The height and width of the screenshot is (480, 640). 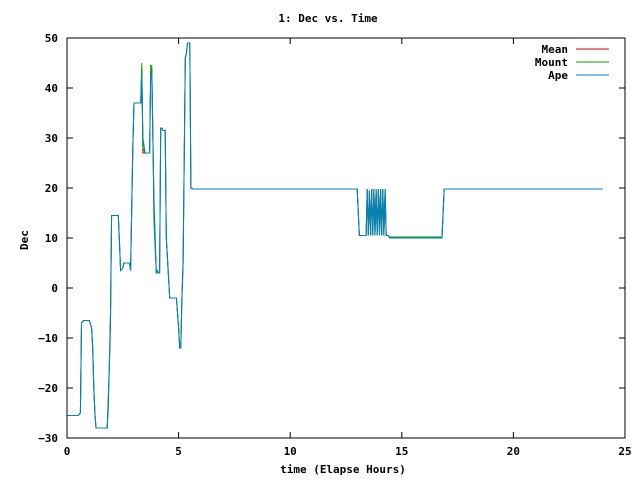 I want to click on legend-label-mount: Mount, so click(x=551, y=62).